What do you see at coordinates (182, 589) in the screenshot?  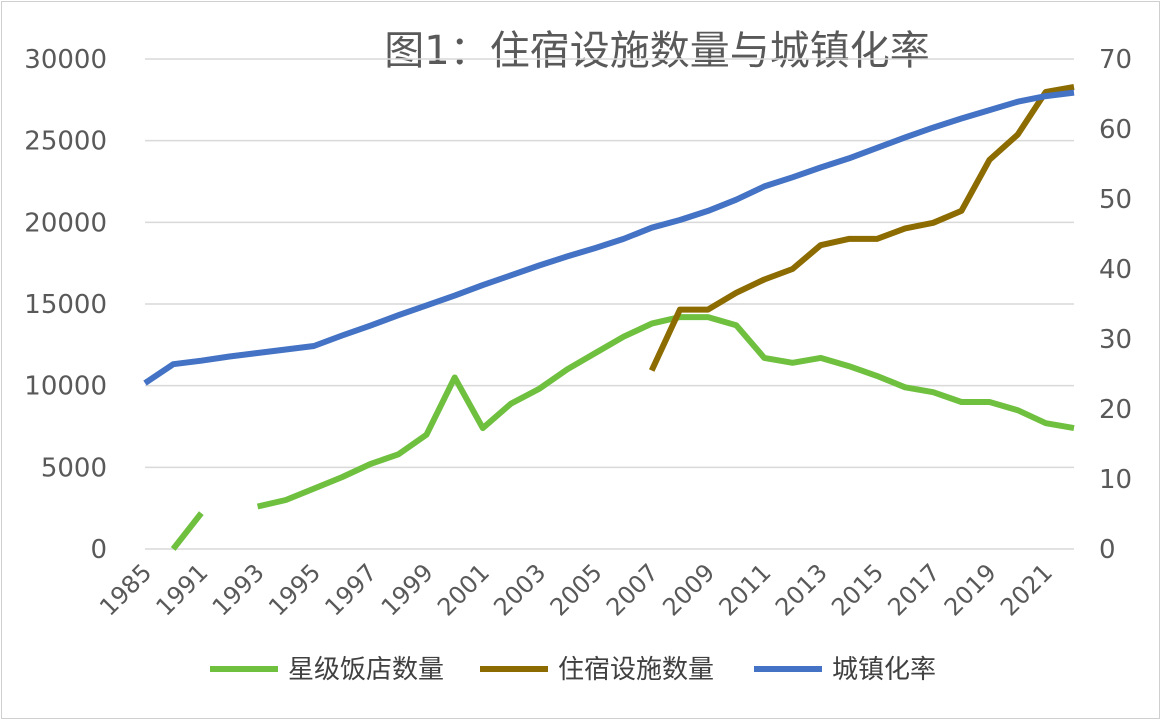 I see `x-tick-label: 1991` at bounding box center [182, 589].